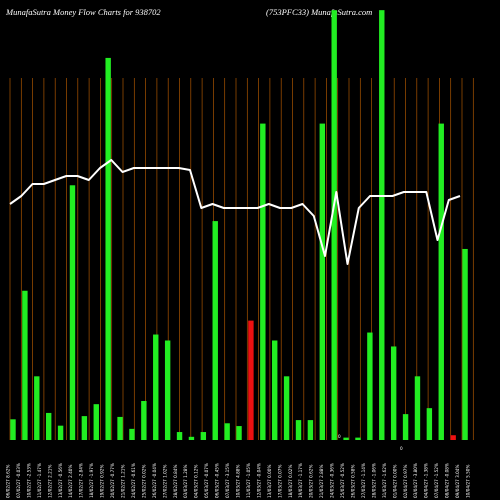 The width and height of the screenshot is (500, 500). Describe the element at coordinates (154, 480) in the screenshot. I see `x-tick-label: 26/02/27 -0.04%` at that location.